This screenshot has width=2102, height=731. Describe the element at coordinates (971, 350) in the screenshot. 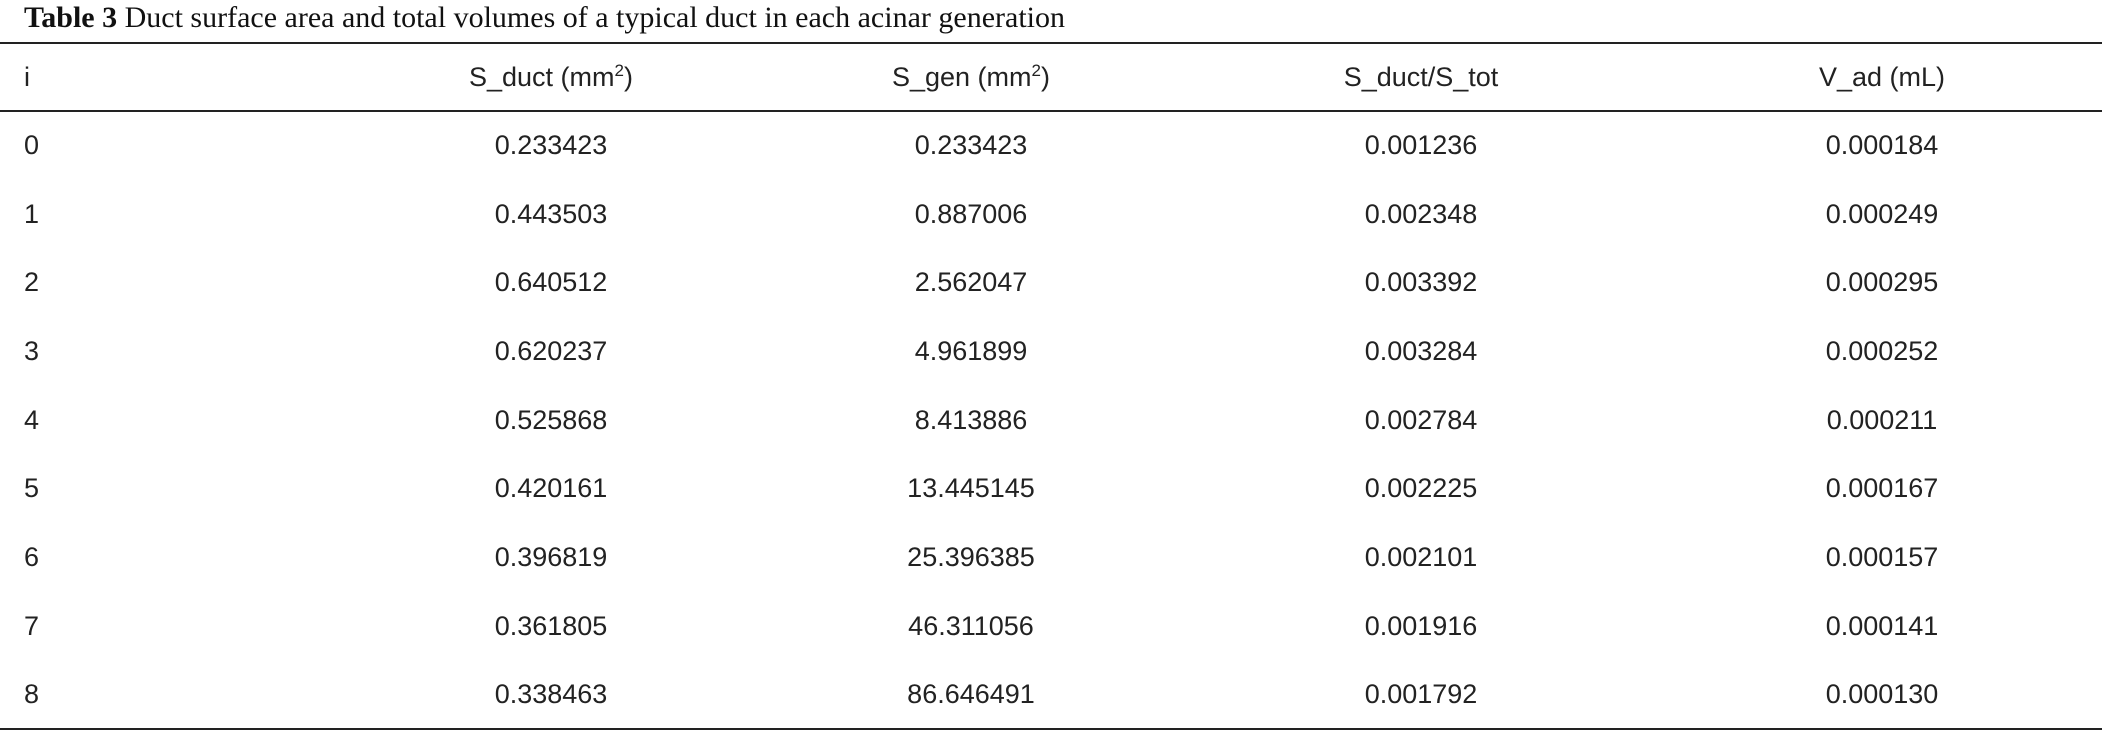

I see `table-cell: 4.961899` at that location.